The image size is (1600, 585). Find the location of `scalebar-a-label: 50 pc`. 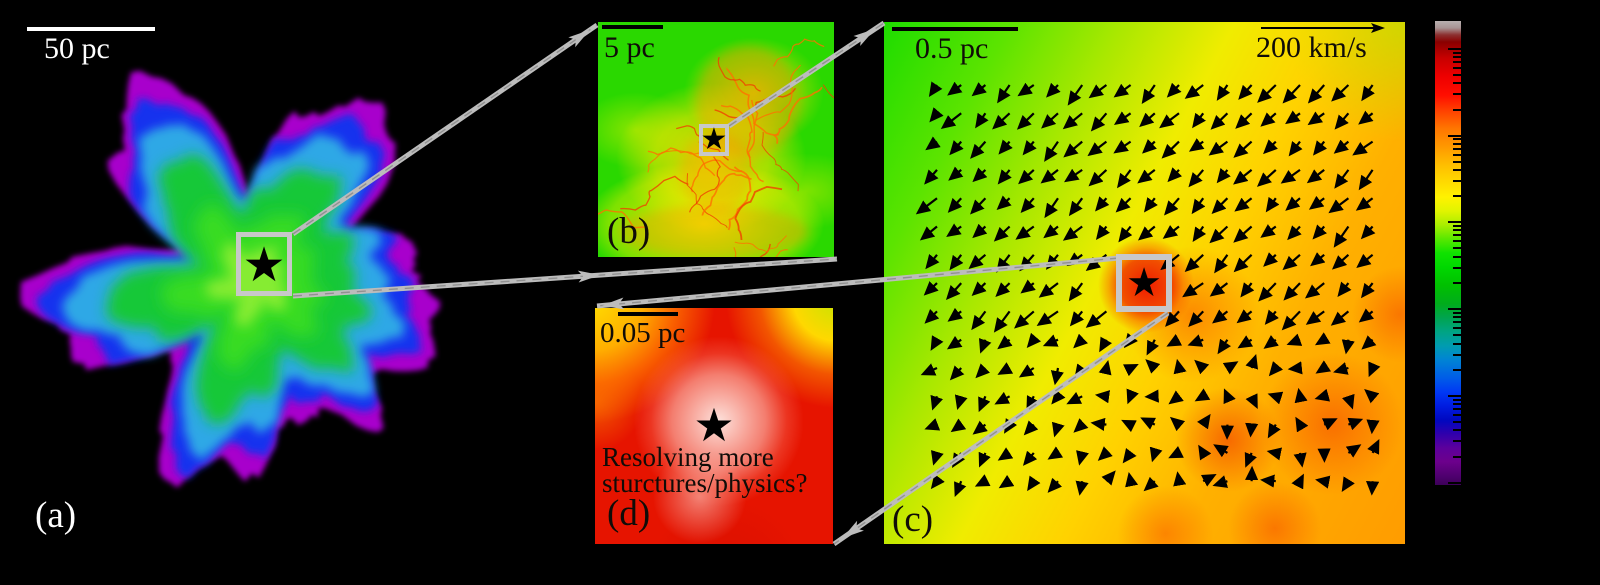

scalebar-a-label: 50 pc is located at coordinates (77, 48).